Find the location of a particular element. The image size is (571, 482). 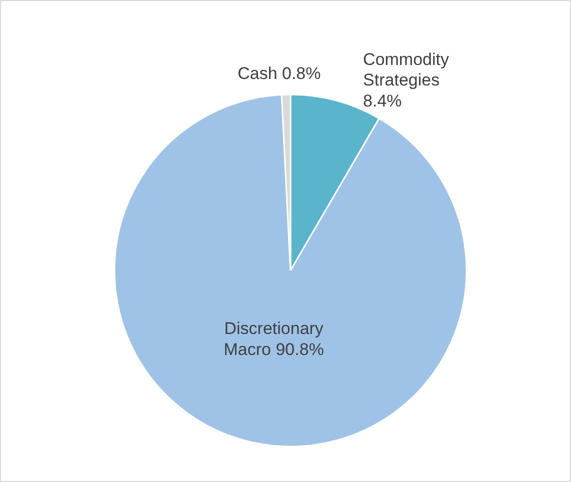

slice-label: Commodity Strategies is located at coordinates (406, 70).